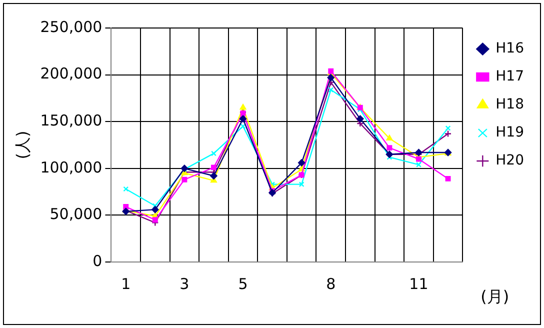 The image size is (544, 328). What do you see at coordinates (243, 283) in the screenshot?
I see `x-tick-label: 5` at bounding box center [243, 283].